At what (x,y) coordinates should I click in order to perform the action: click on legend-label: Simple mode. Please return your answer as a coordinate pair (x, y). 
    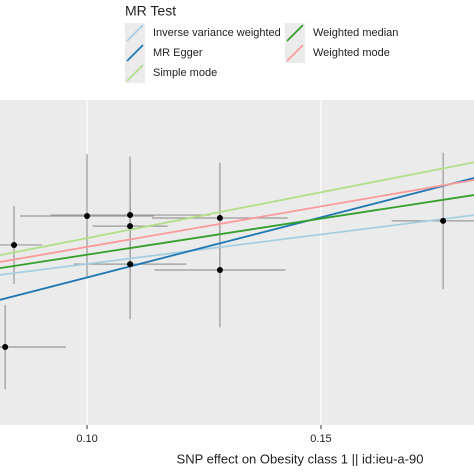
    Looking at the image, I should click on (185, 73).